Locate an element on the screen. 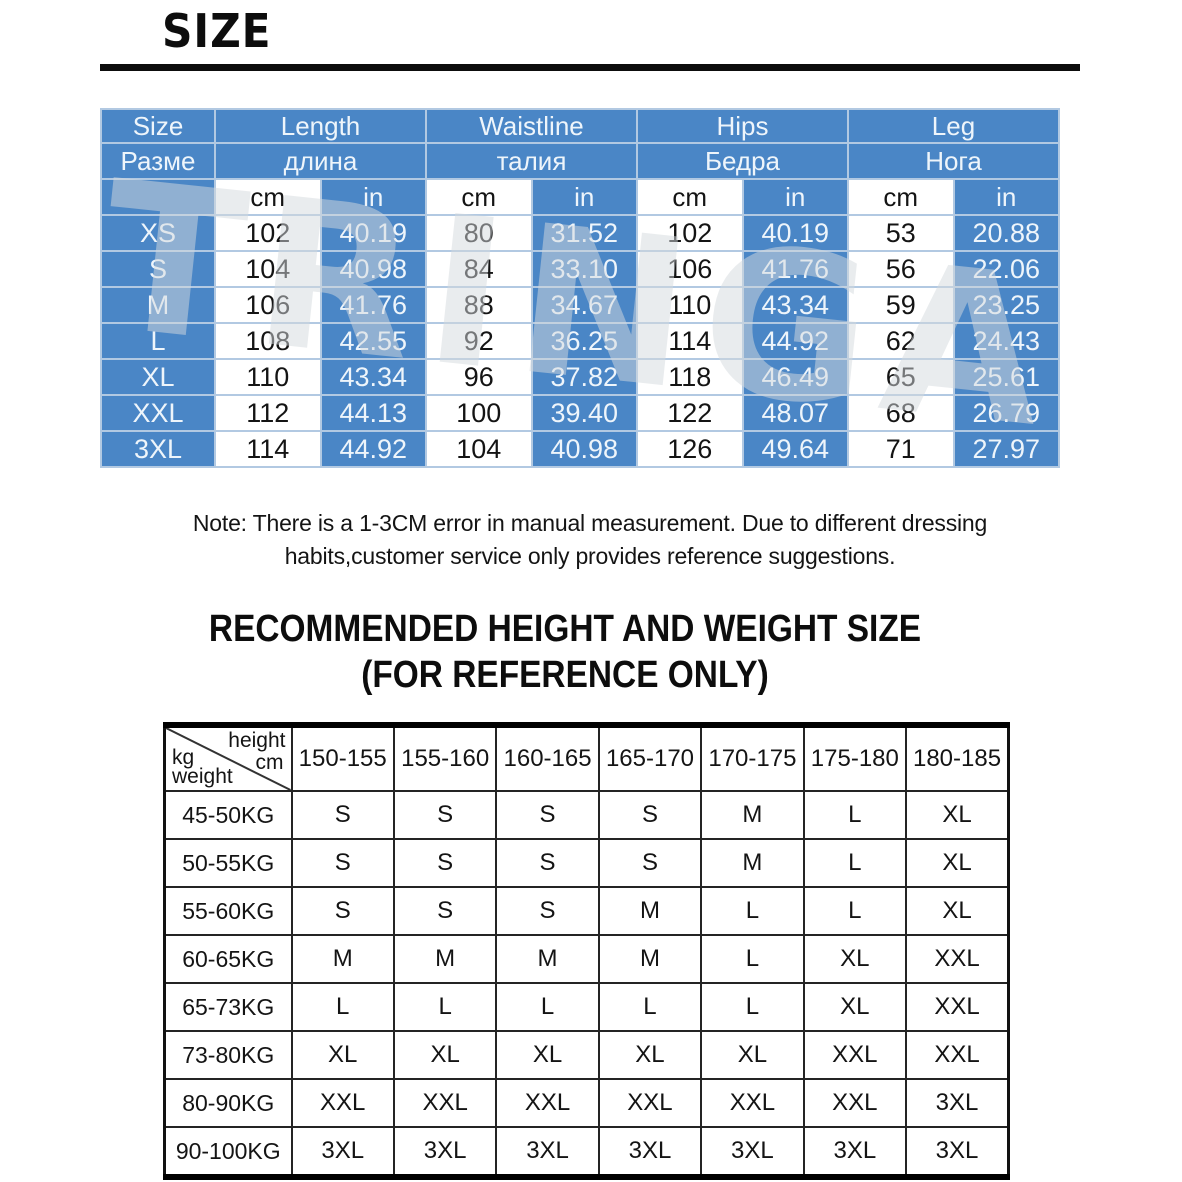 The height and width of the screenshot is (1182, 1182). value-cm: 122 is located at coordinates (690, 413).